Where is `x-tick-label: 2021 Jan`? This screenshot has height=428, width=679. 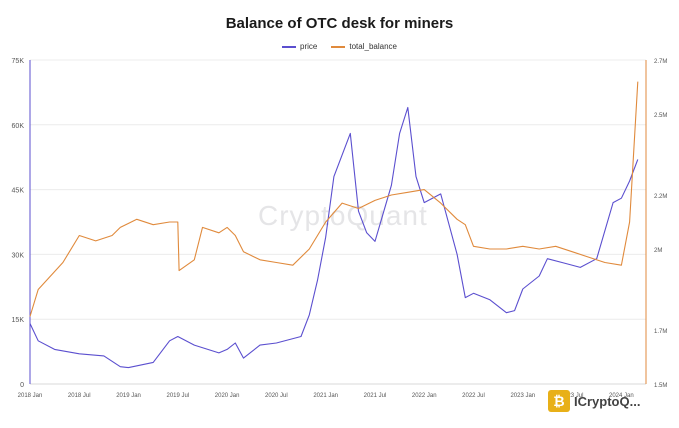 x-tick-label: 2021 Jan is located at coordinates (325, 396).